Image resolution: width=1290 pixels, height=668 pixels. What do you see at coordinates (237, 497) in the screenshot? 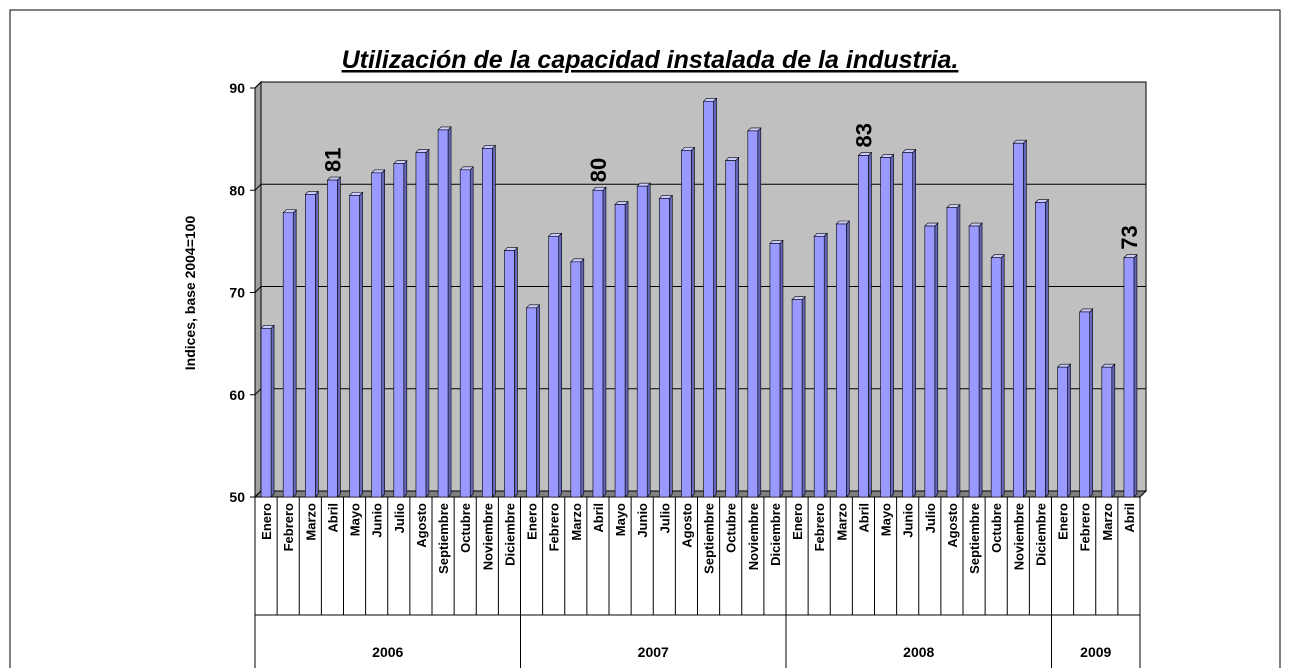
I see `y-tick-label: 50` at bounding box center [237, 497].